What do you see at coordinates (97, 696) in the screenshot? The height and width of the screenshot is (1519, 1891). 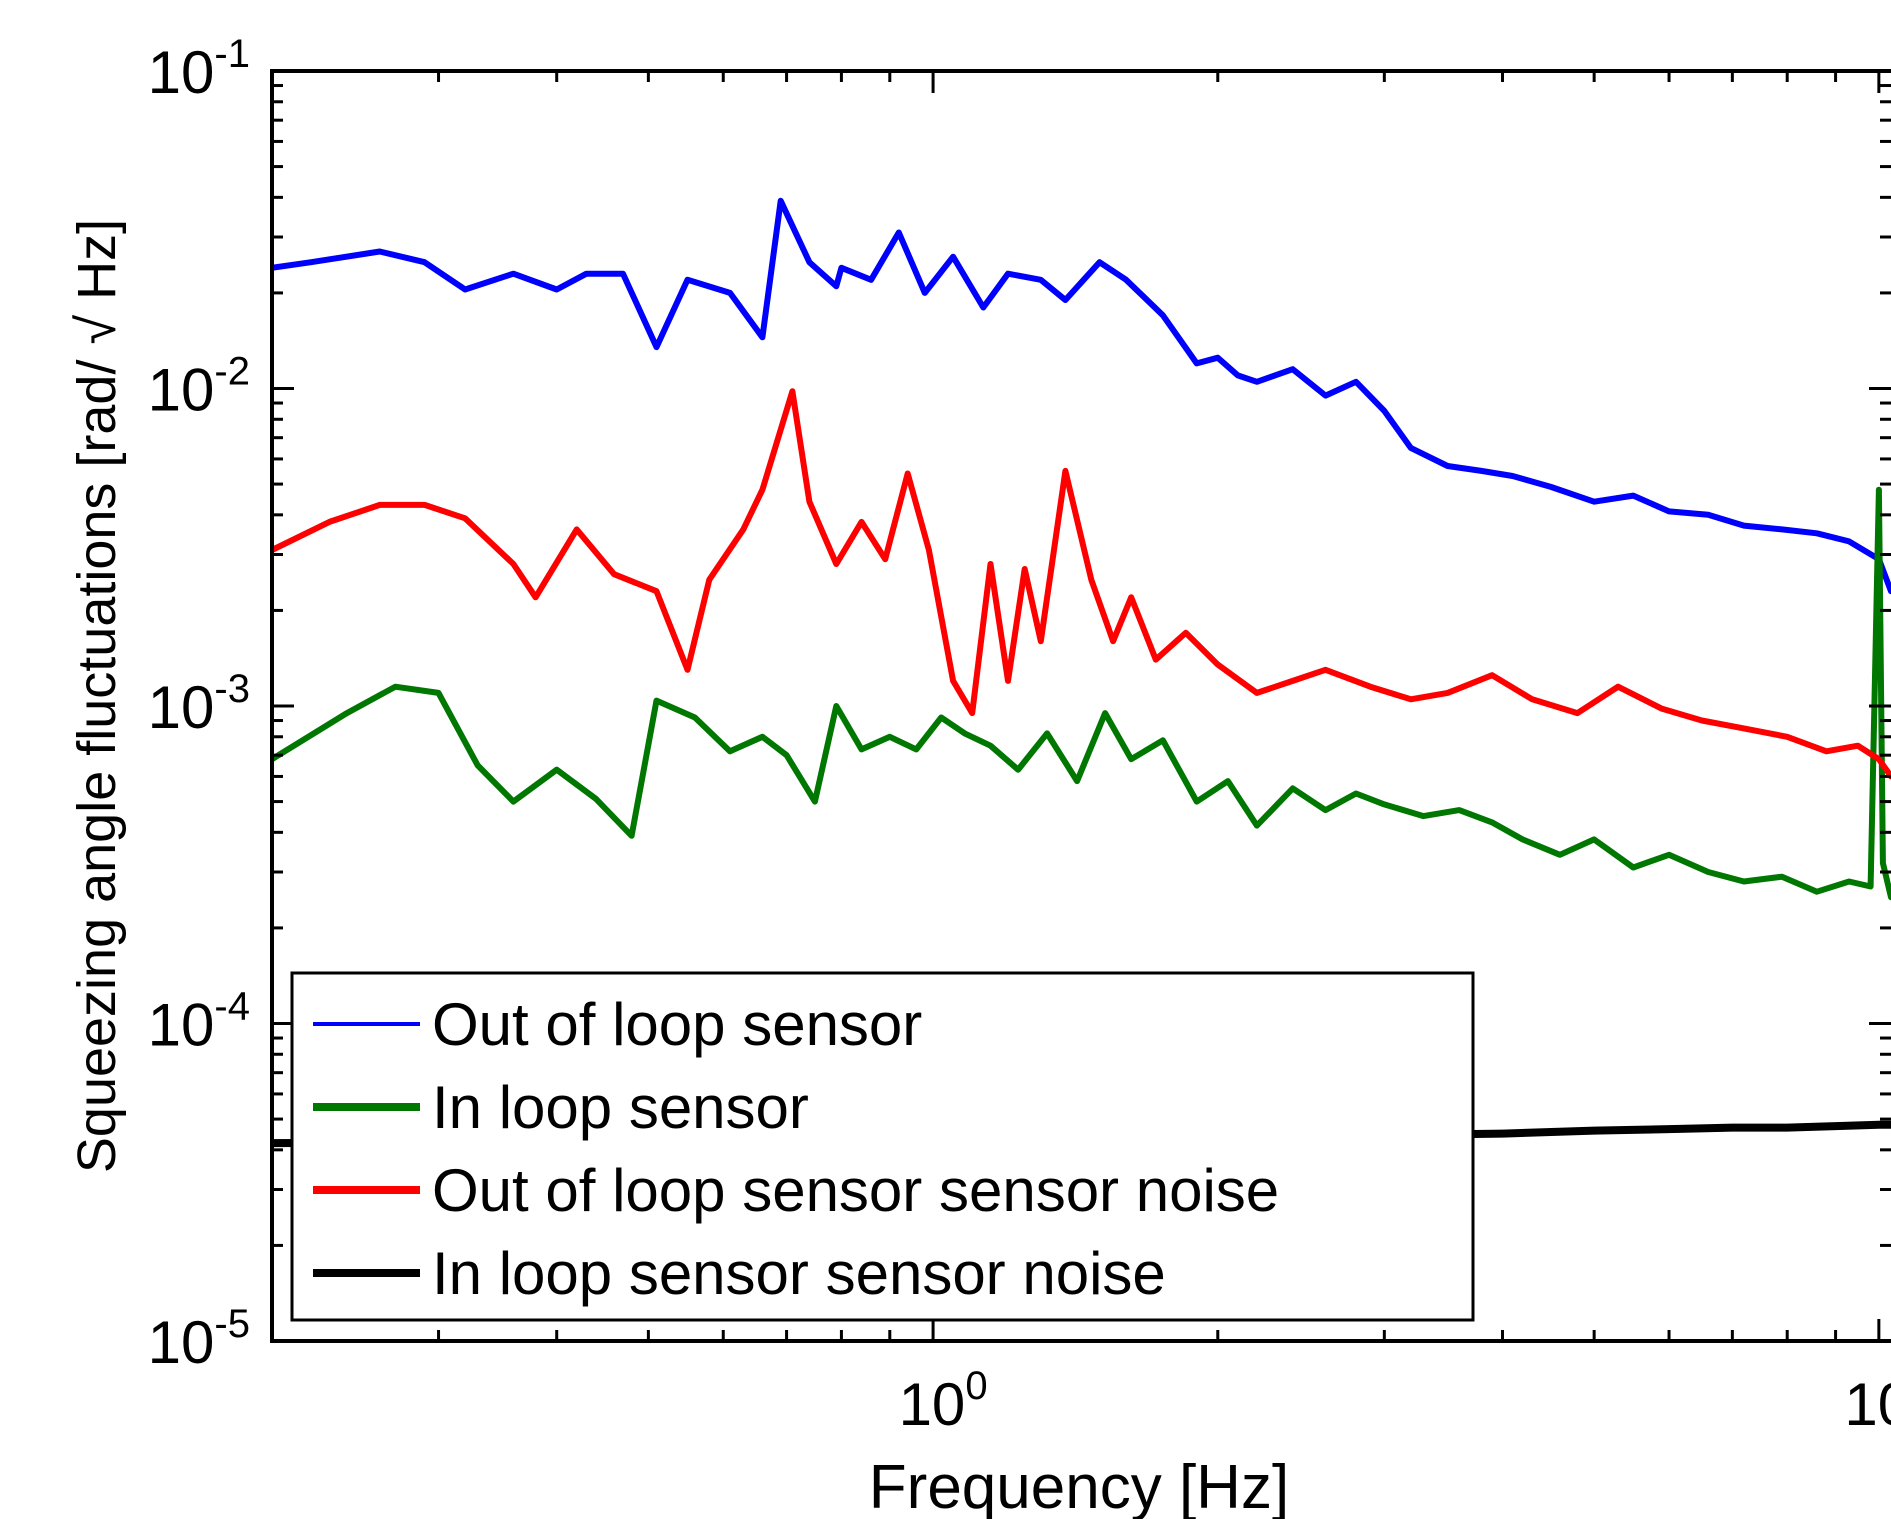 I see `y-axis-label: Squeezing angle fluctuations [rad/ √ Hz]` at bounding box center [97, 696].